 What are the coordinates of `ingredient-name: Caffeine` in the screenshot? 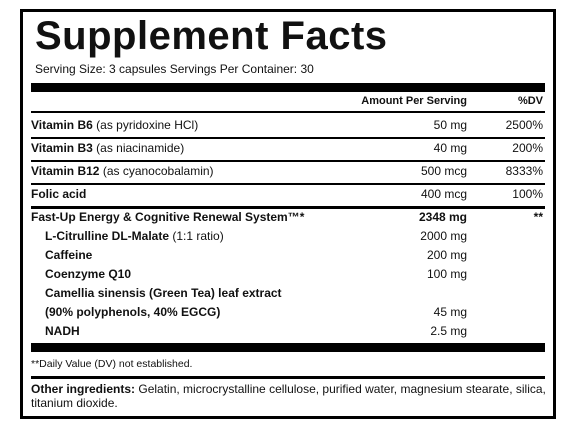 It's located at (69, 255).